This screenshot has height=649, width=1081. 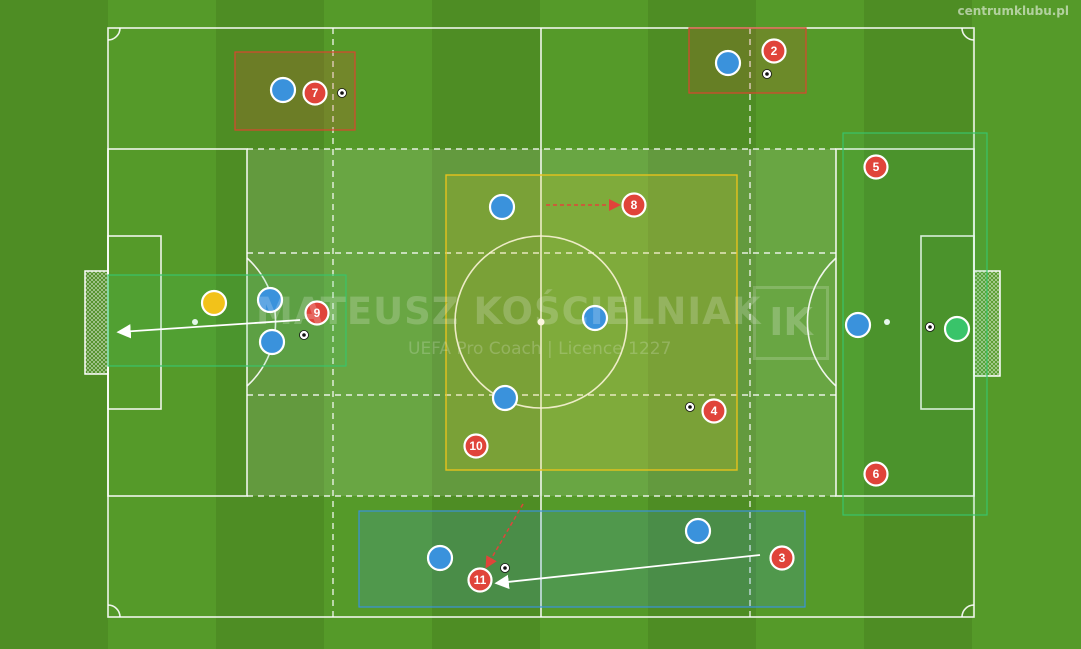 I want to click on red-player-11: 11, so click(x=480, y=580).